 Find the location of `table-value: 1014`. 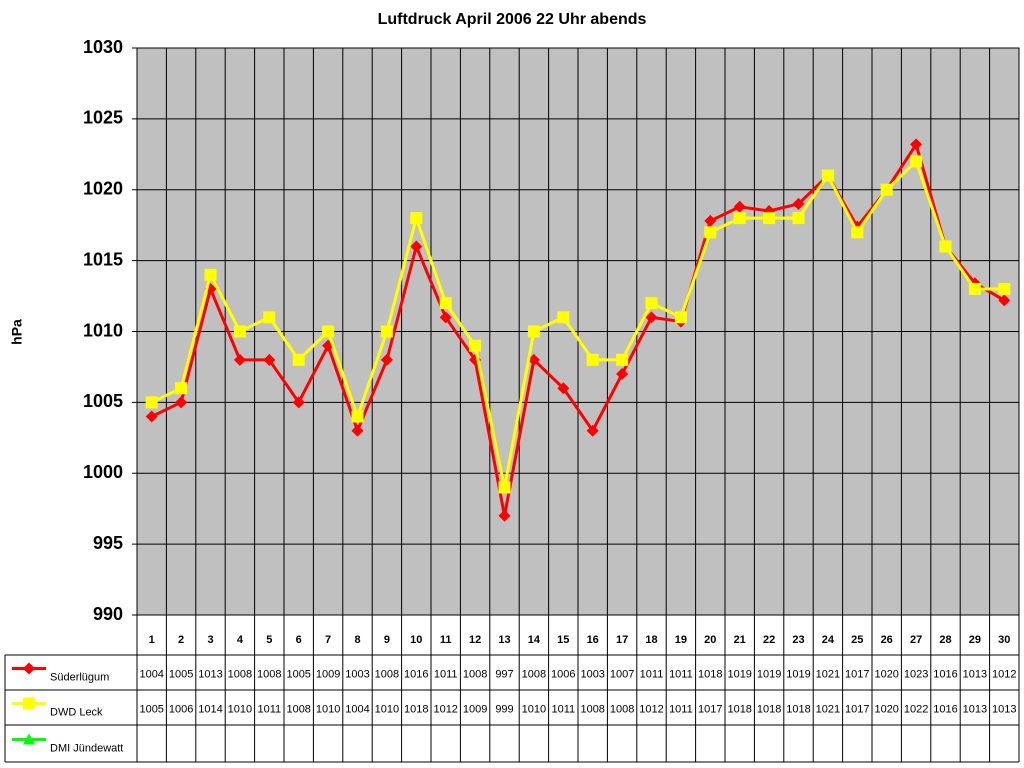

table-value: 1014 is located at coordinates (210, 709).